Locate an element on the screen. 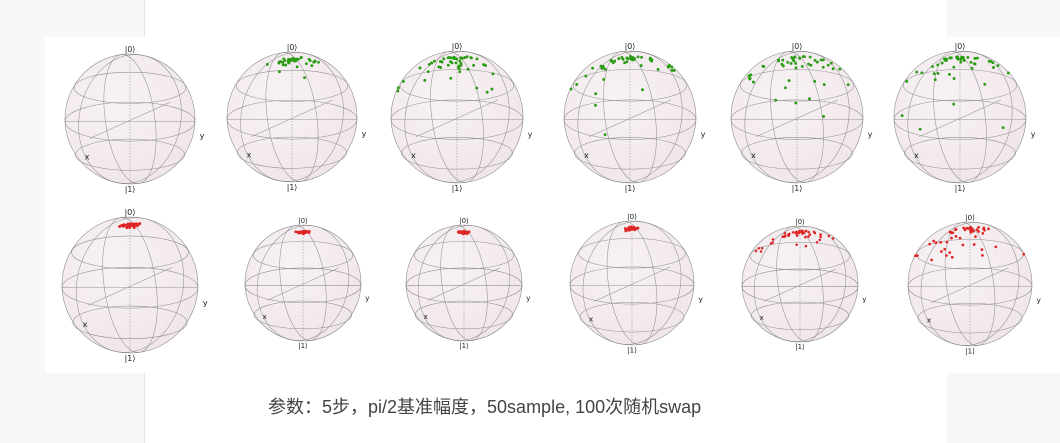 The height and width of the screenshot is (443, 1060). bloch-sphere-row-1-6: |0⟩ |1⟩ x y is located at coordinates (964, 117).